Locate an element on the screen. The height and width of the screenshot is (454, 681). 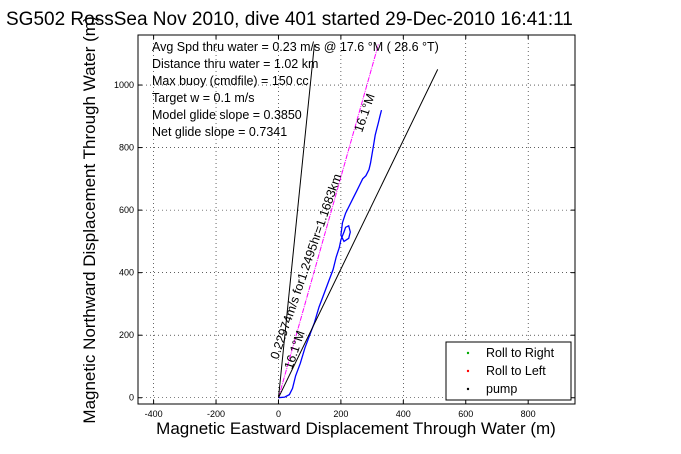
legend-marker-roll-right is located at coordinates (468, 353).